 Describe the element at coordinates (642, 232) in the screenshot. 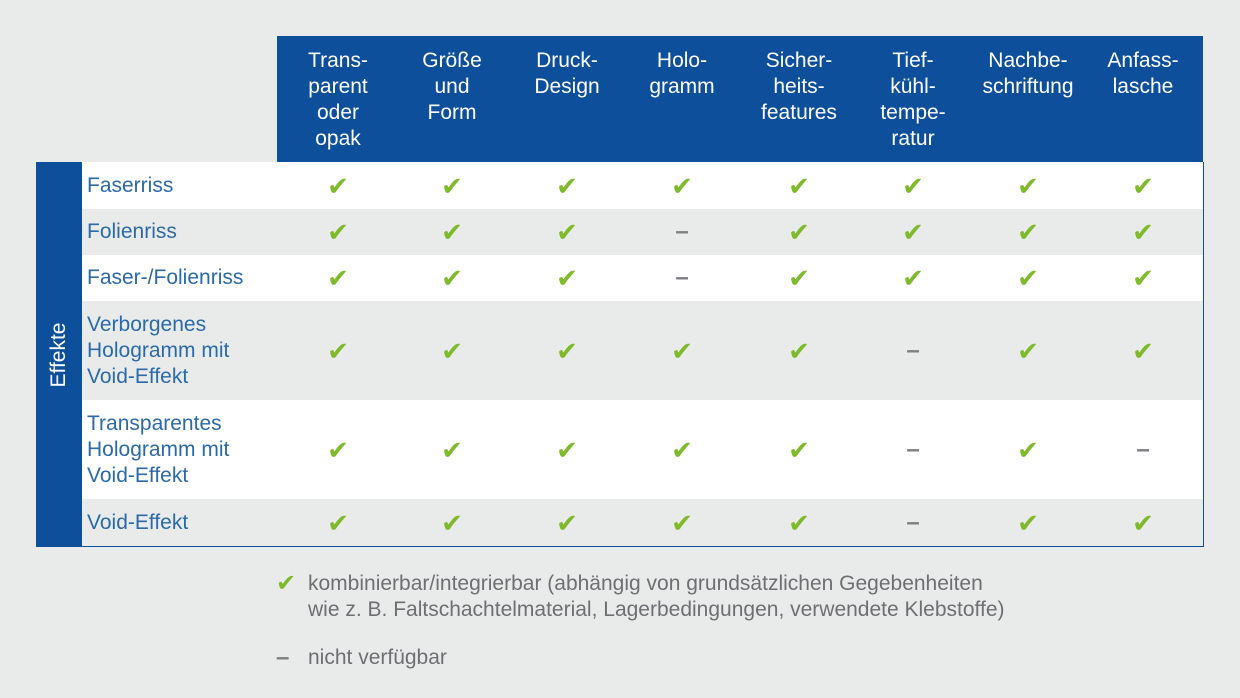

I see `table-row: Folienriss ✔ ✔ ✔ – ✔ ✔ ✔ ✔` at that location.